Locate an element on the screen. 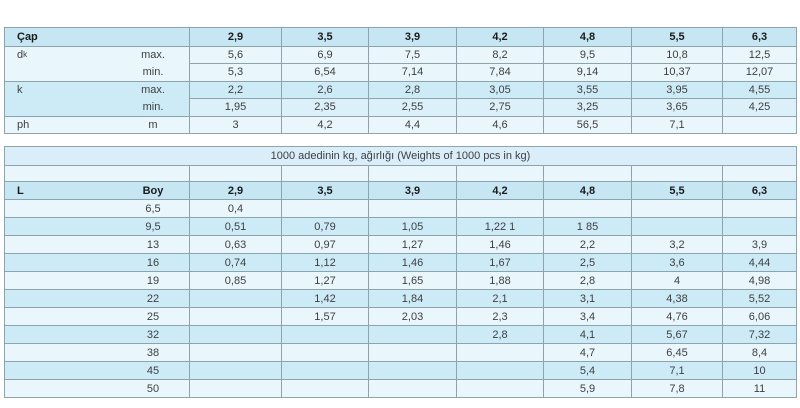 Image resolution: width=800 pixels, height=408 pixels. boy-value: 13 is located at coordinates (153, 244).